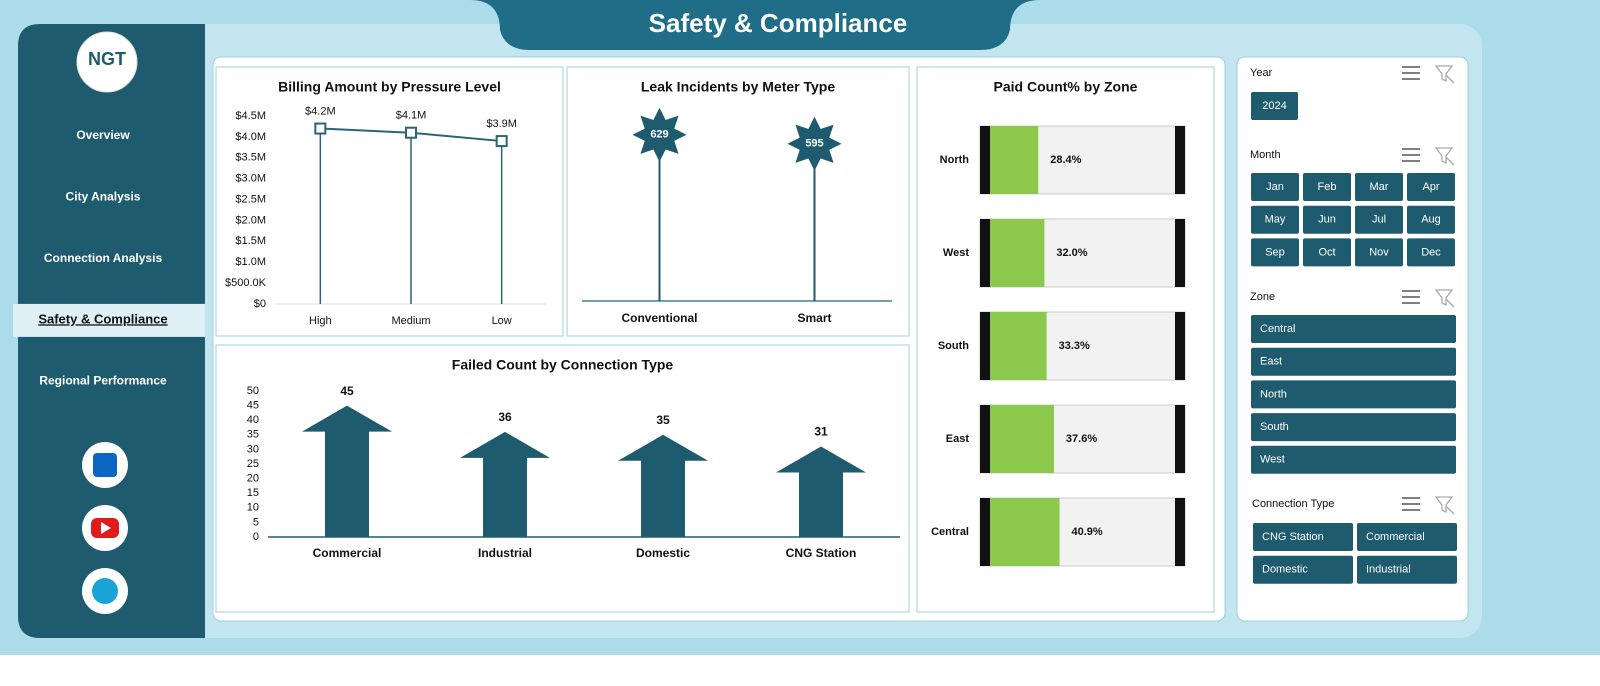 The image size is (1600, 686). Describe the element at coordinates (260, 304) in the screenshot. I see `y-tick-label: $0` at that location.